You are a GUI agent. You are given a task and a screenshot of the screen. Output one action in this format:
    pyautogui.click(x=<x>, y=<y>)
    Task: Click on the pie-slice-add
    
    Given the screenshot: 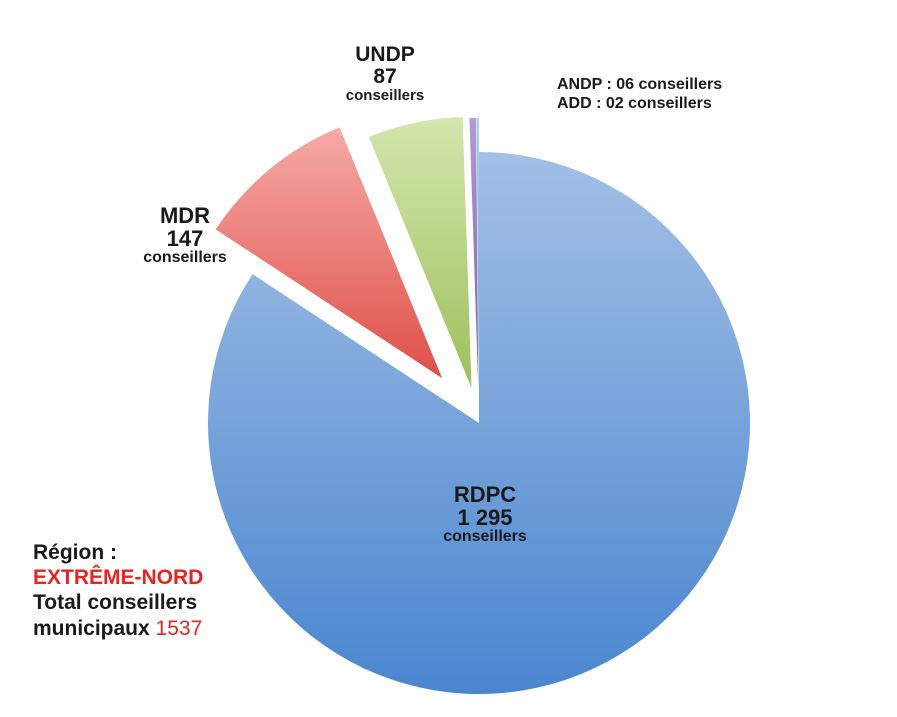 What is the action you would take?
    pyautogui.click(x=477, y=254)
    